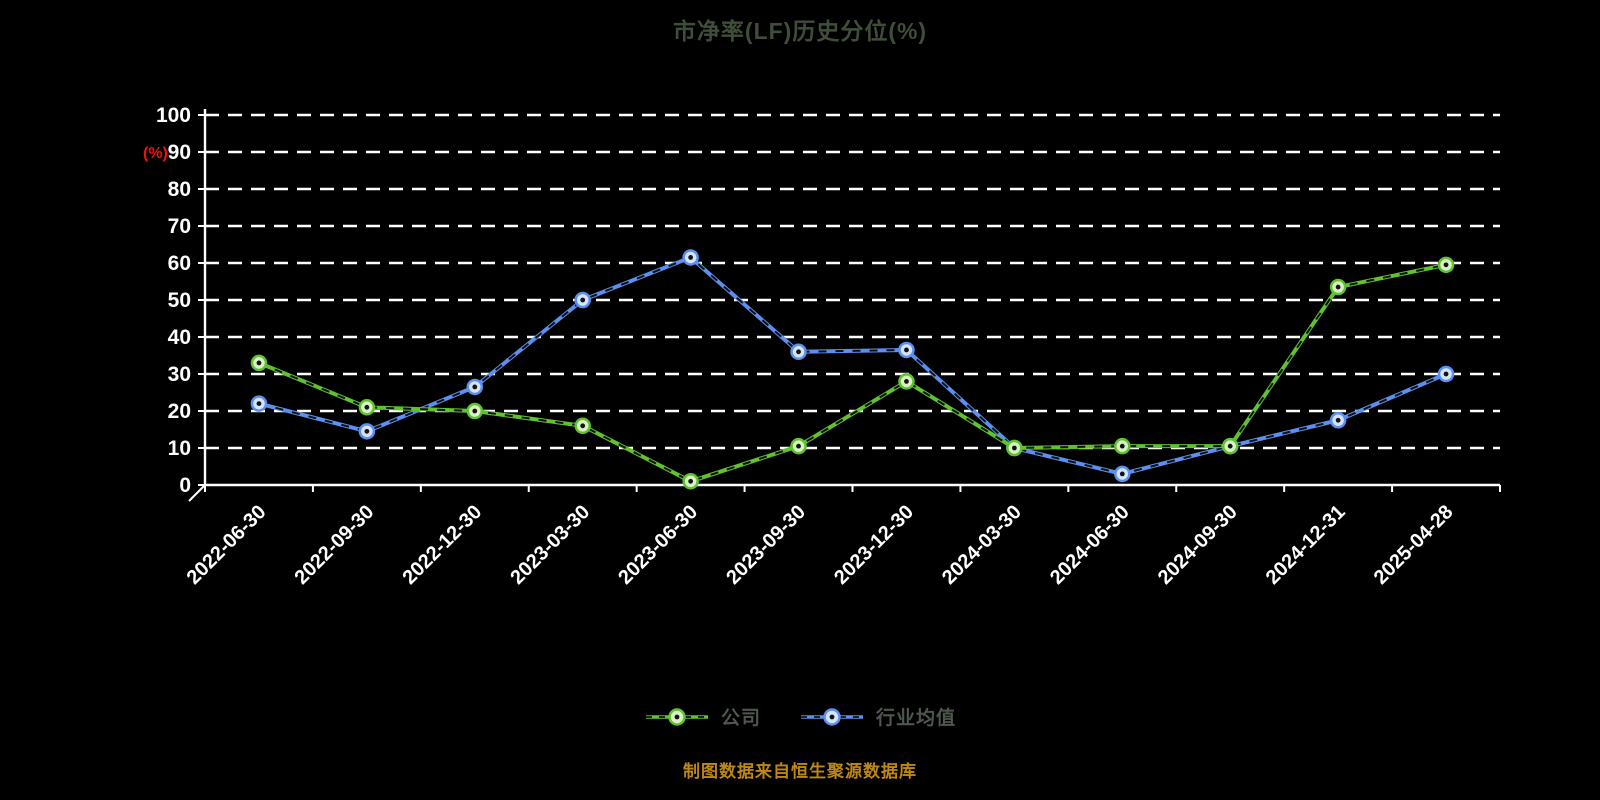  I want to click on x-tick-label: 2024-09-30, so click(1198, 545).